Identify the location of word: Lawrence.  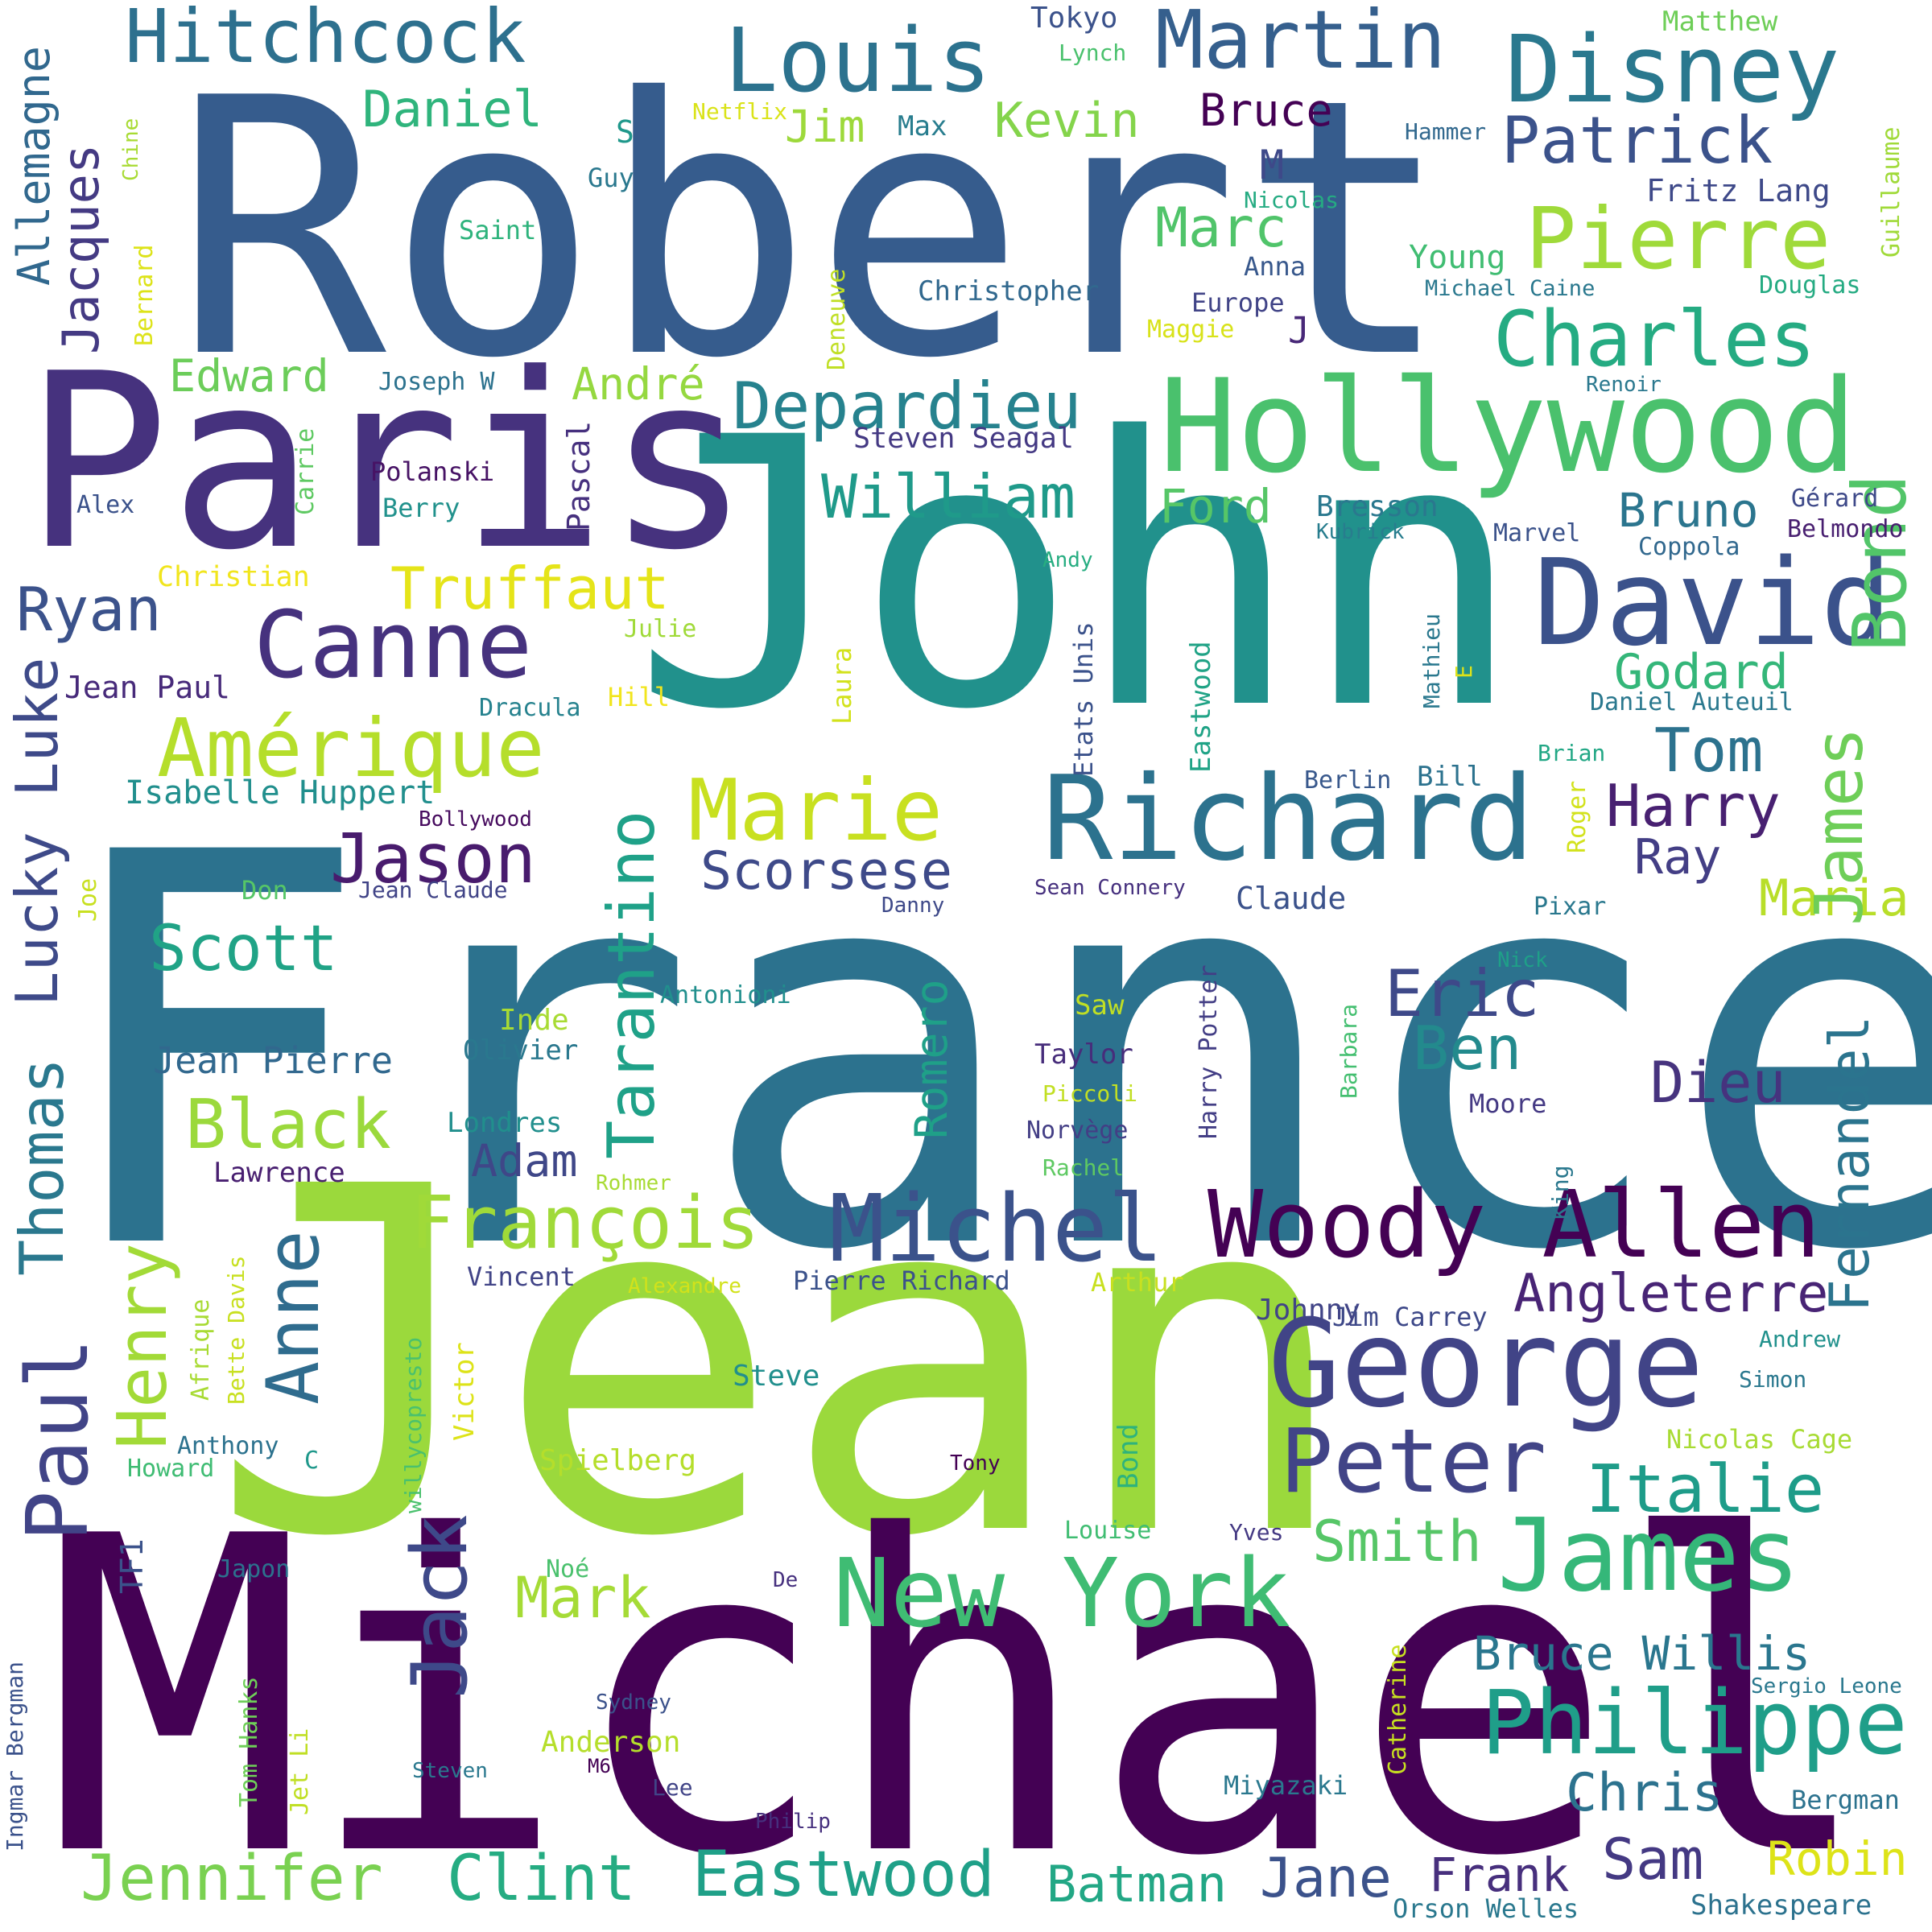
(279, 1173).